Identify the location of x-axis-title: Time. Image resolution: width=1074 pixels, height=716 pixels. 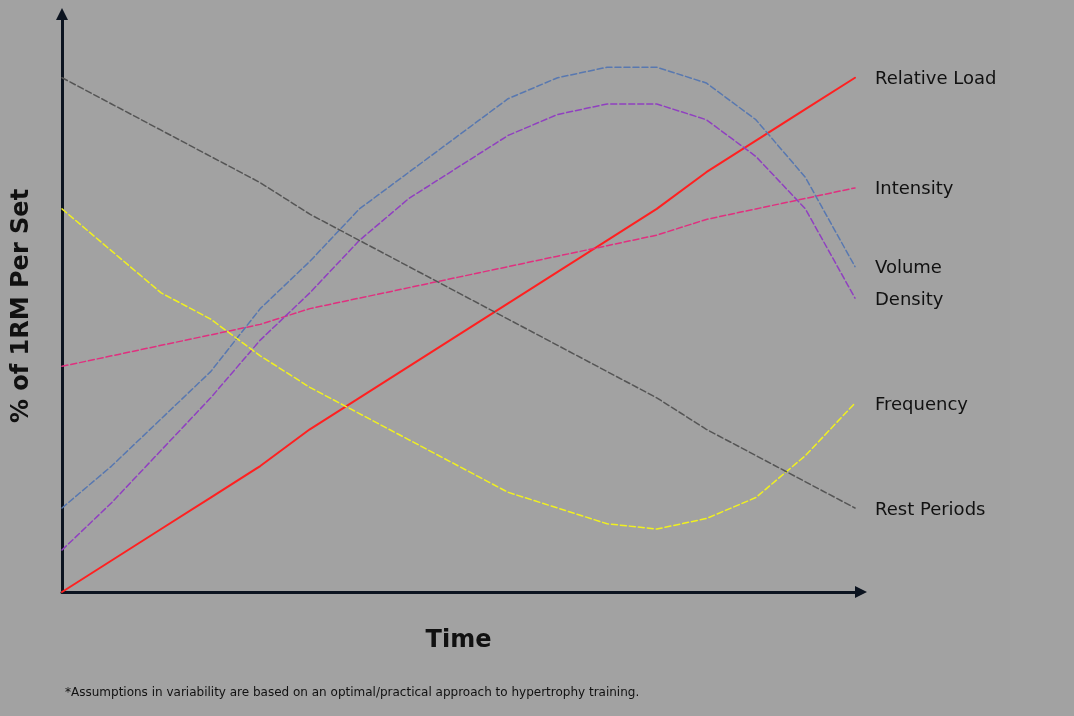
(458, 639).